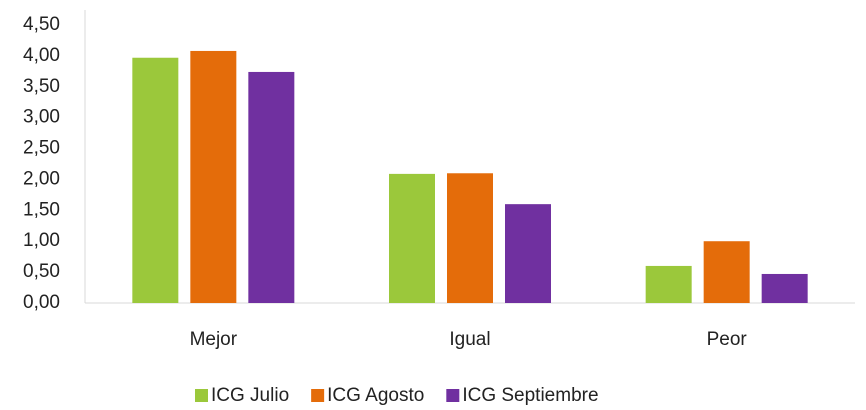 This screenshot has height=410, width=866. Describe the element at coordinates (41, 86) in the screenshot. I see `y-tick-label: 3,50` at that location.